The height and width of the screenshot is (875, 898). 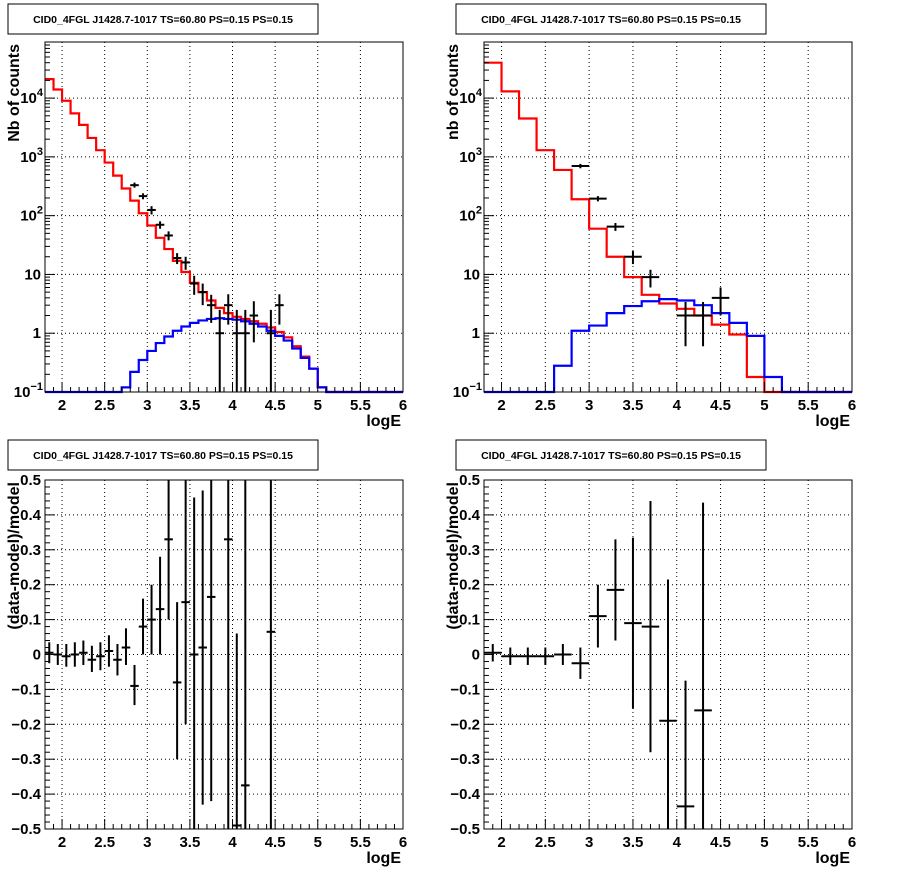 I want to click on y-tick-label: 1, so click(x=37, y=333).